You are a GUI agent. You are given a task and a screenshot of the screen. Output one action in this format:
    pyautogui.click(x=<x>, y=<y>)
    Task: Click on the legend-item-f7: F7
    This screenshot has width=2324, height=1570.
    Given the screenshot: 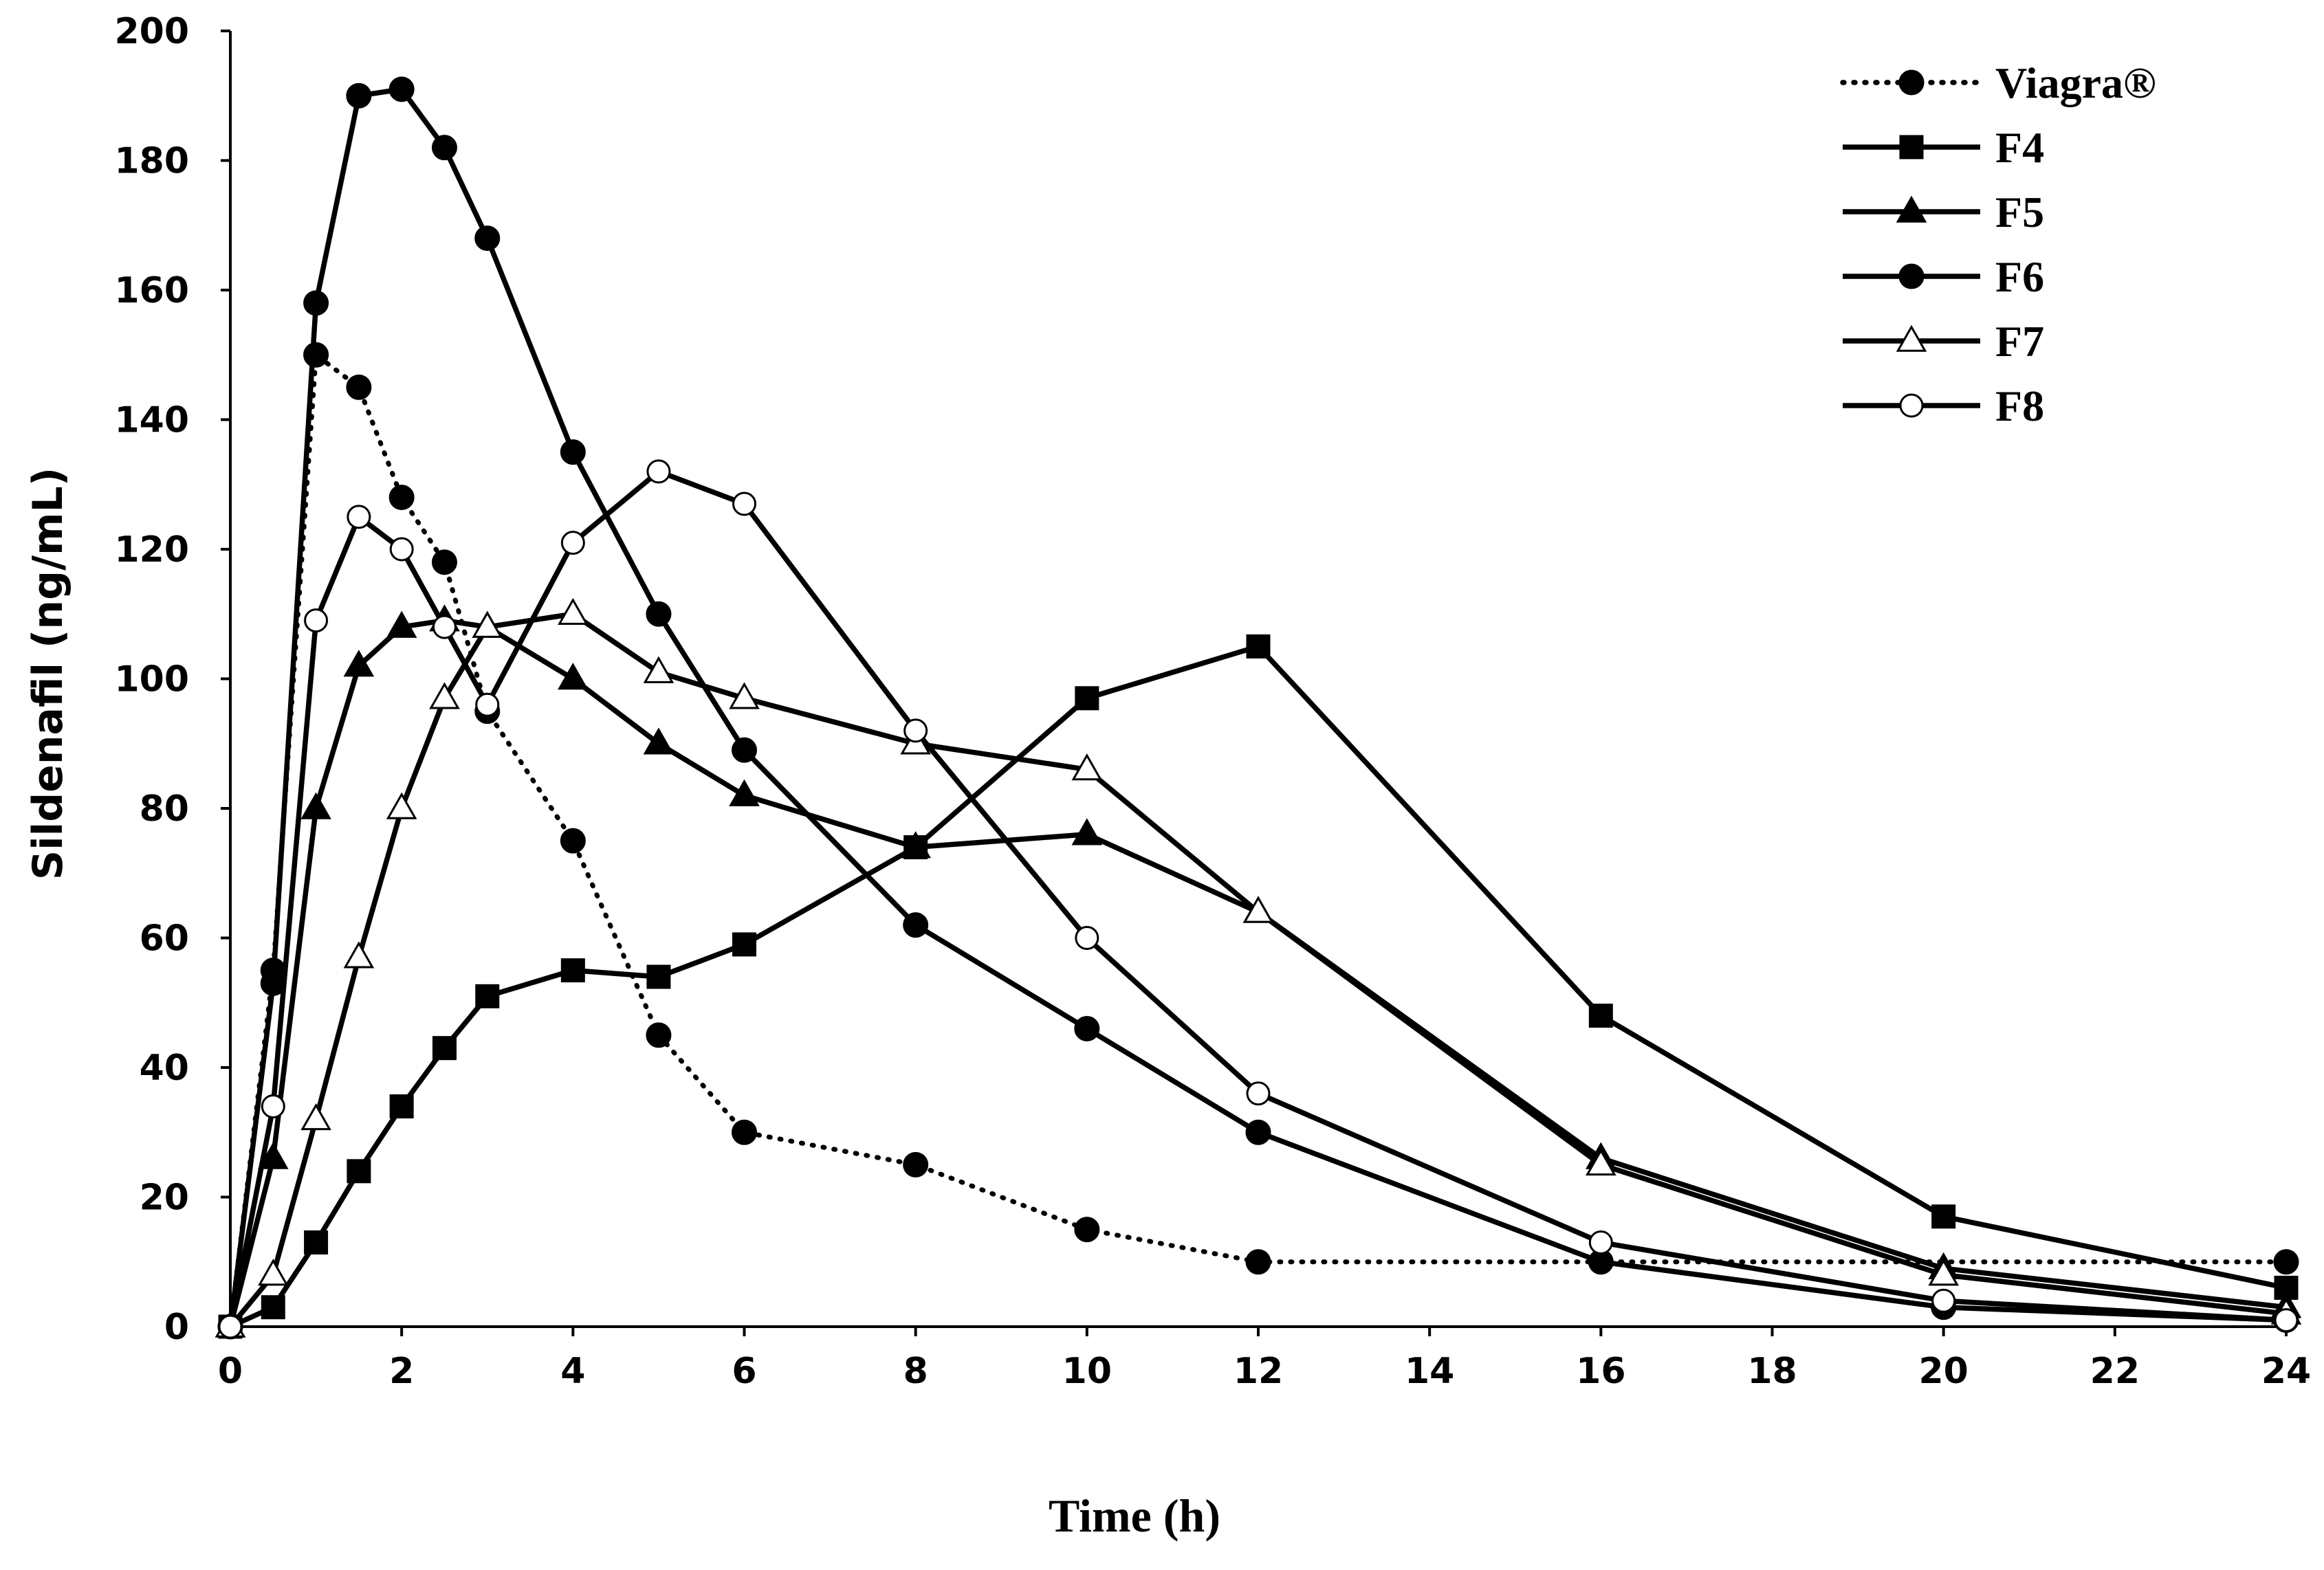 What is the action you would take?
    pyautogui.click(x=1943, y=341)
    